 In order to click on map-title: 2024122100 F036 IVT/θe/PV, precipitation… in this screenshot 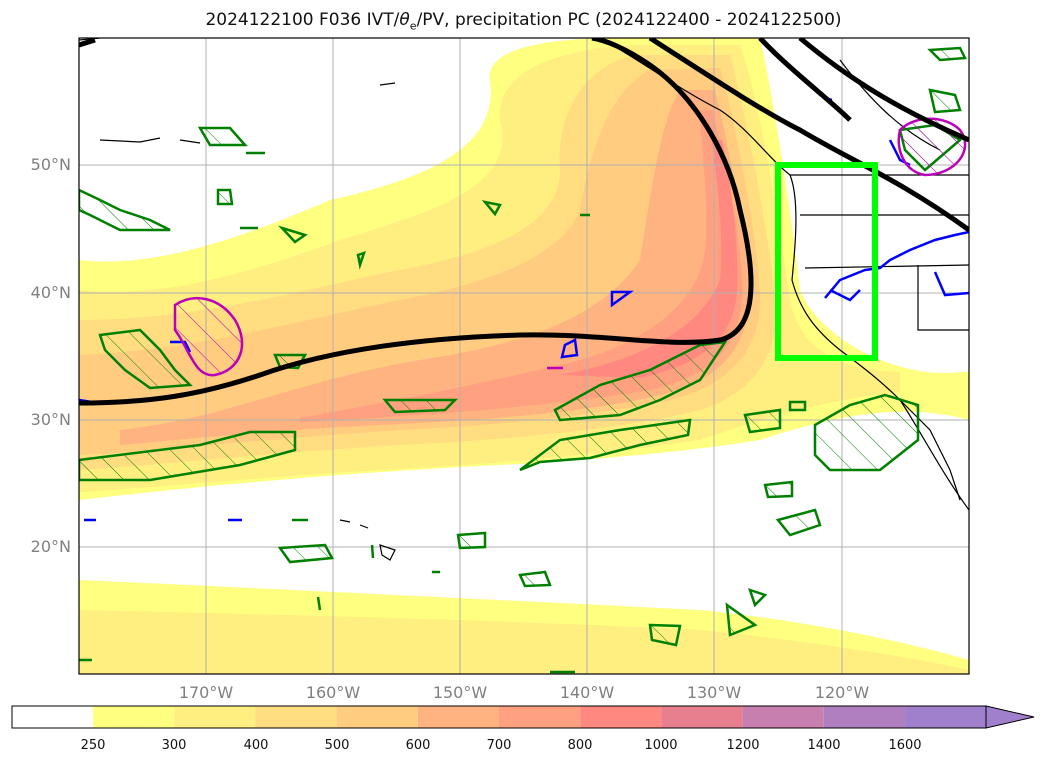, I will do `click(523, 21)`.